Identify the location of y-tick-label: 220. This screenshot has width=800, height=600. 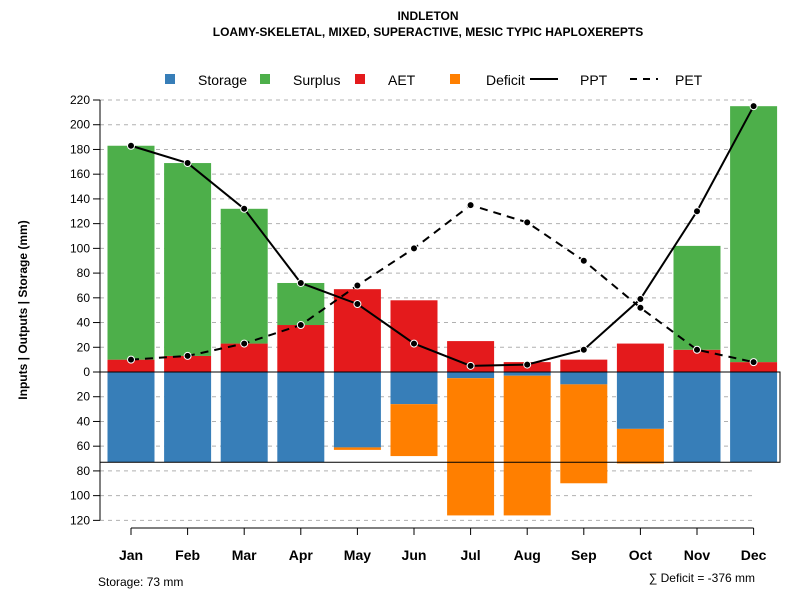
(80, 100).